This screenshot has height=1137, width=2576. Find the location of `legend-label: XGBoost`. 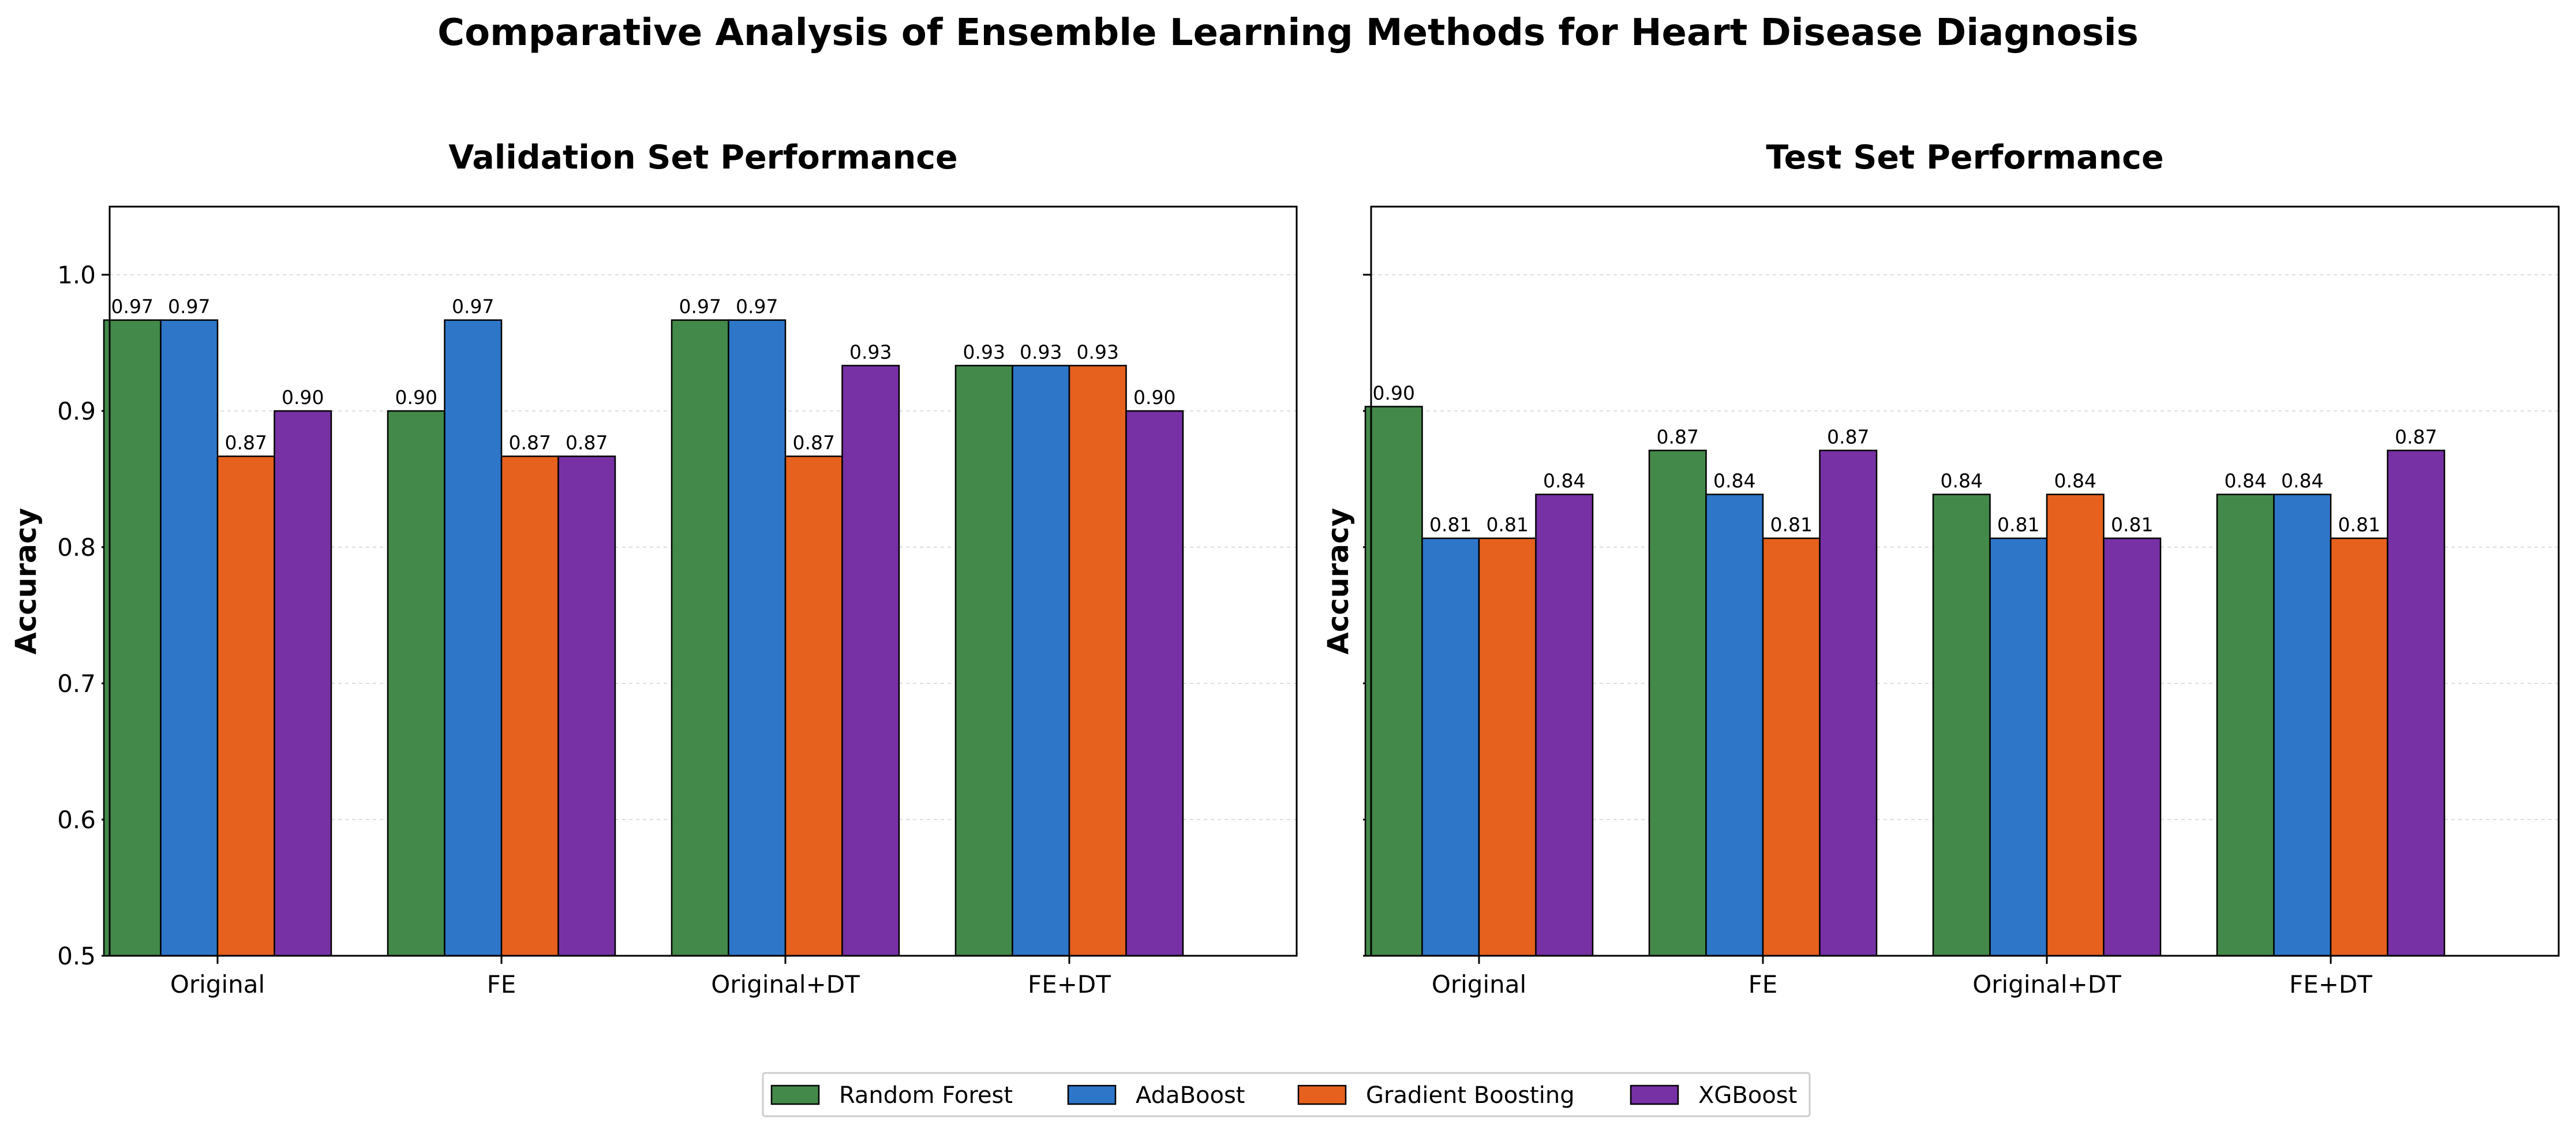

legend-label: XGBoost is located at coordinates (1747, 1095).